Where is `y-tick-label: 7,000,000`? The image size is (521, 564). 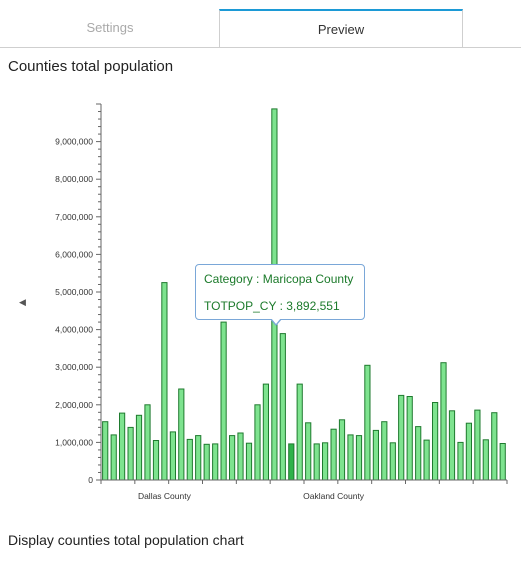 y-tick-label: 7,000,000 is located at coordinates (74, 217).